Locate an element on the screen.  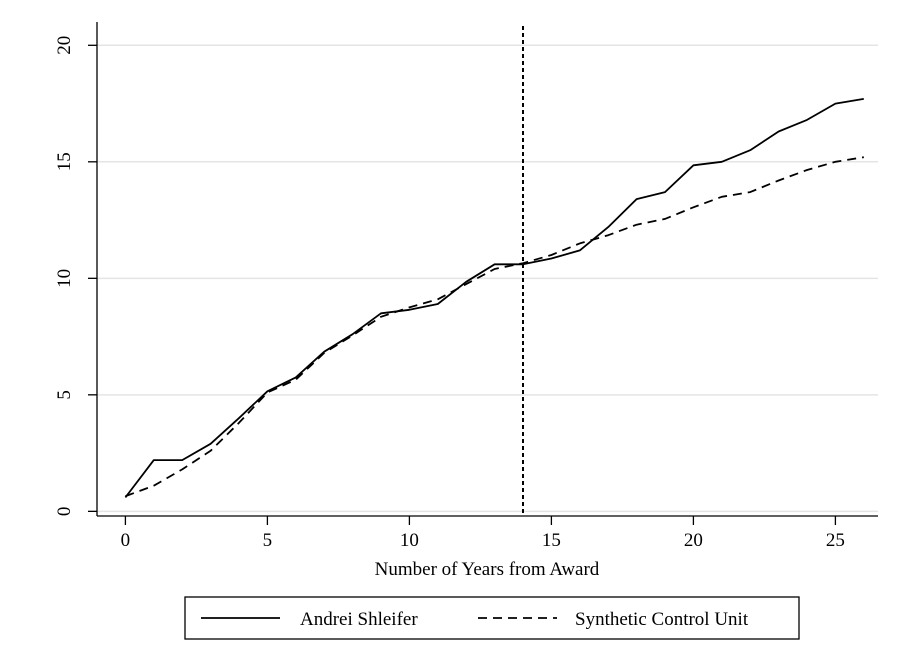
legend: Andrei Shleifer Synthetic Control Unit is located at coordinates (492, 618).